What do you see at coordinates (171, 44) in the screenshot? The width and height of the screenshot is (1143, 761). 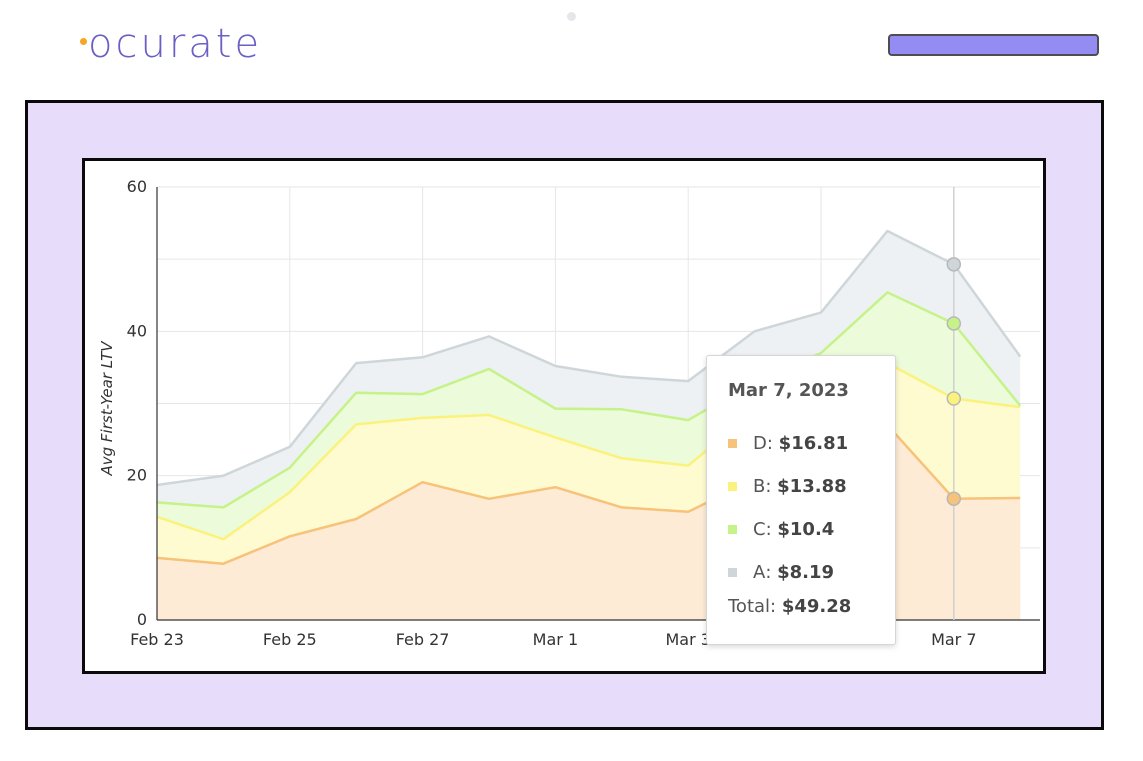 I see `brand-logo: ocurate` at bounding box center [171, 44].